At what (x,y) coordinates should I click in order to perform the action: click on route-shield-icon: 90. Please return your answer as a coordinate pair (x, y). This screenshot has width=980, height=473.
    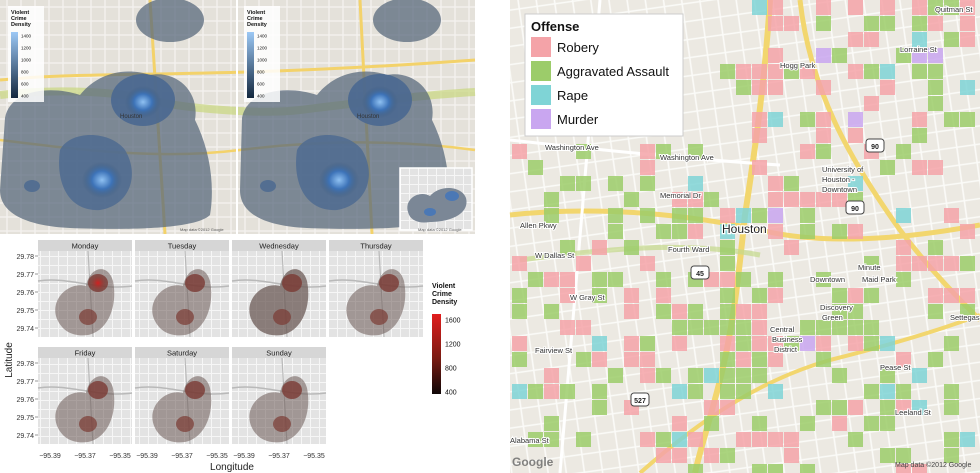
    Looking at the image, I should click on (855, 207).